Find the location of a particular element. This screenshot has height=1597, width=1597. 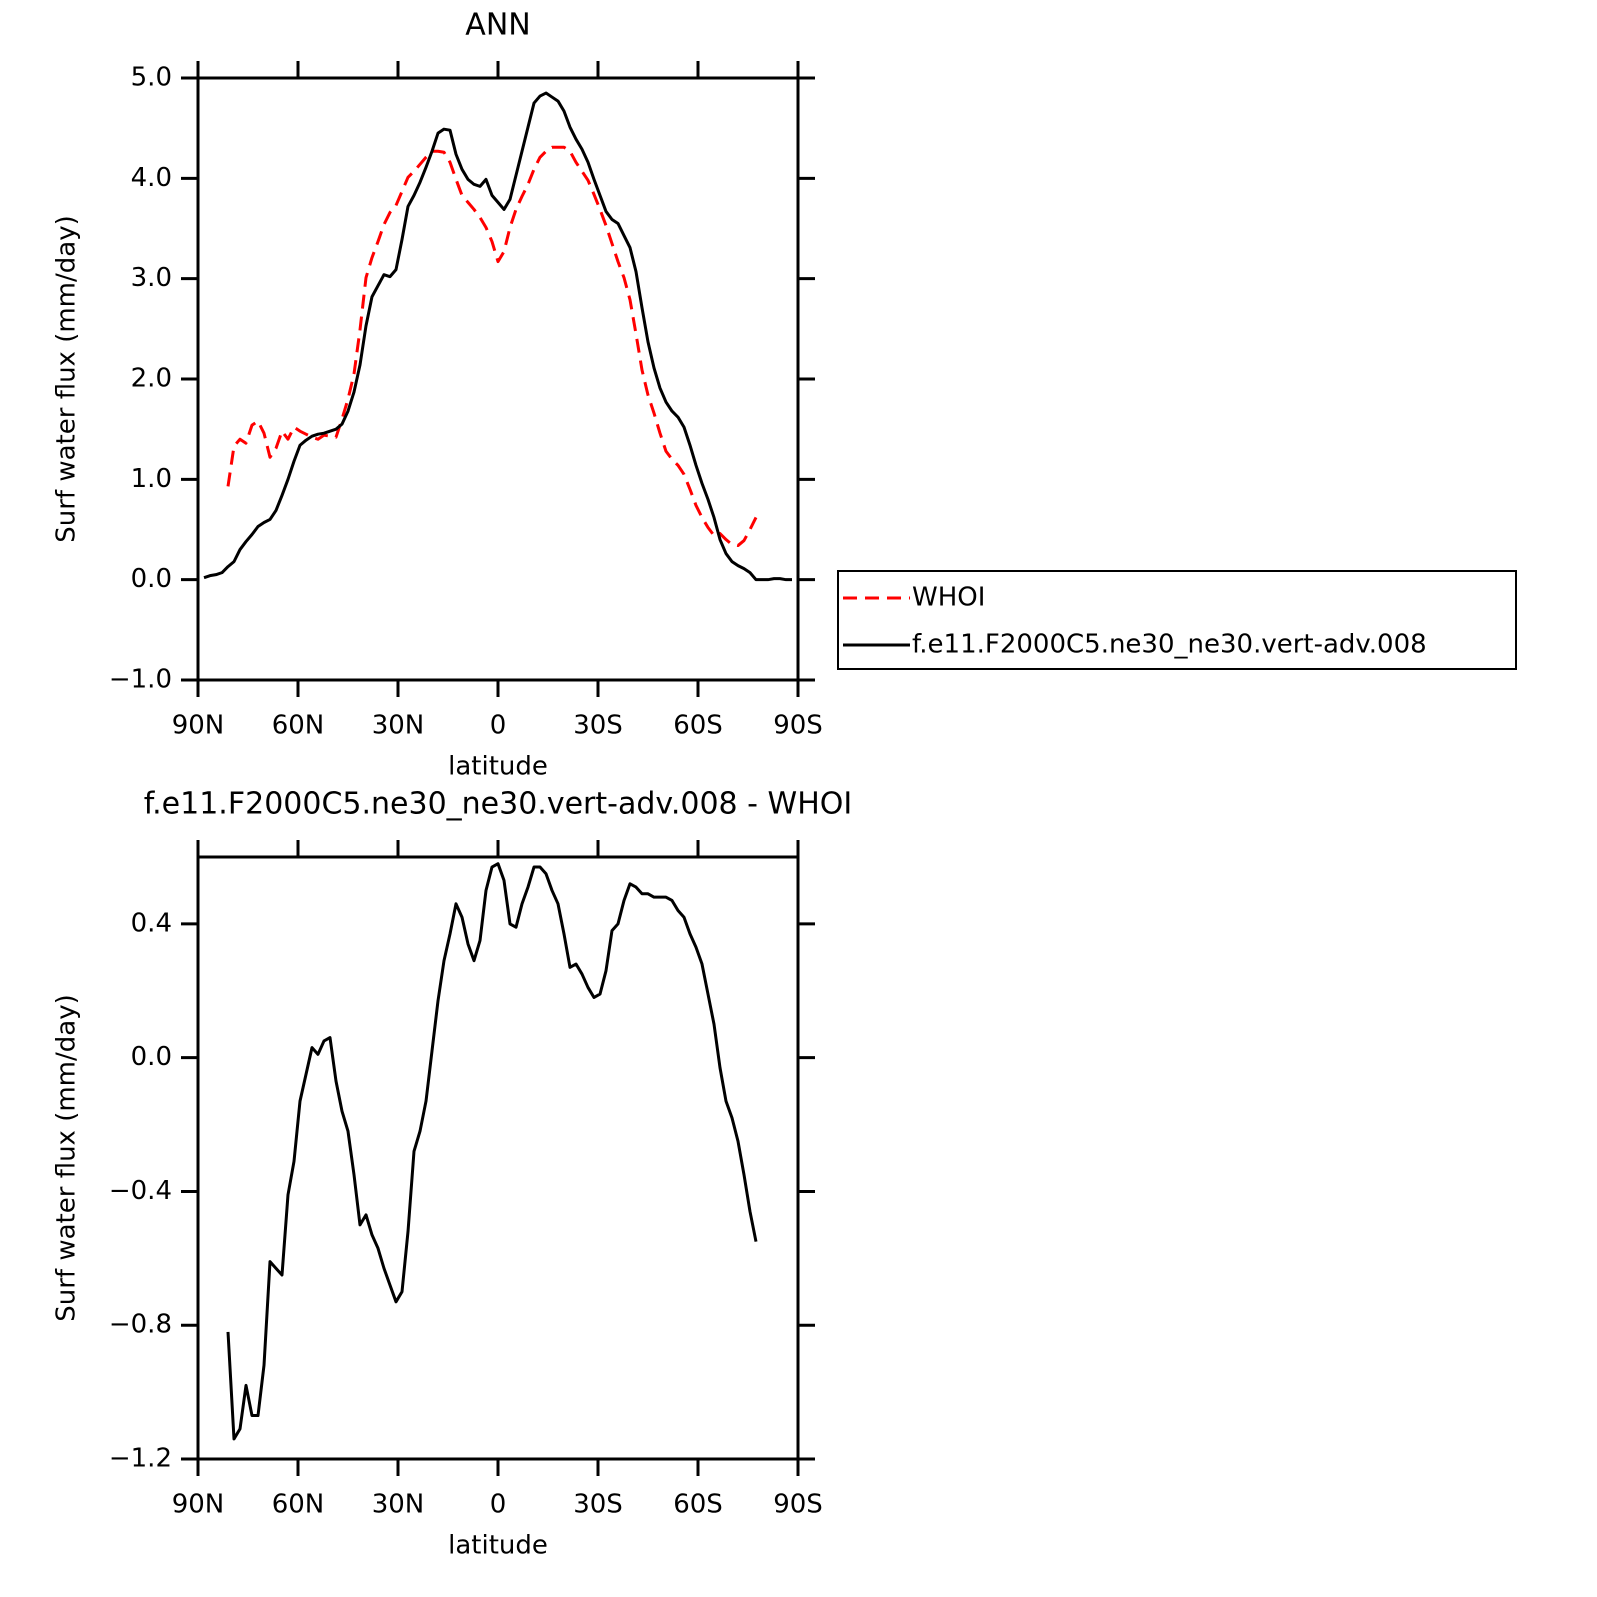

y-tick-label: 3.0 is located at coordinates (151, 278).